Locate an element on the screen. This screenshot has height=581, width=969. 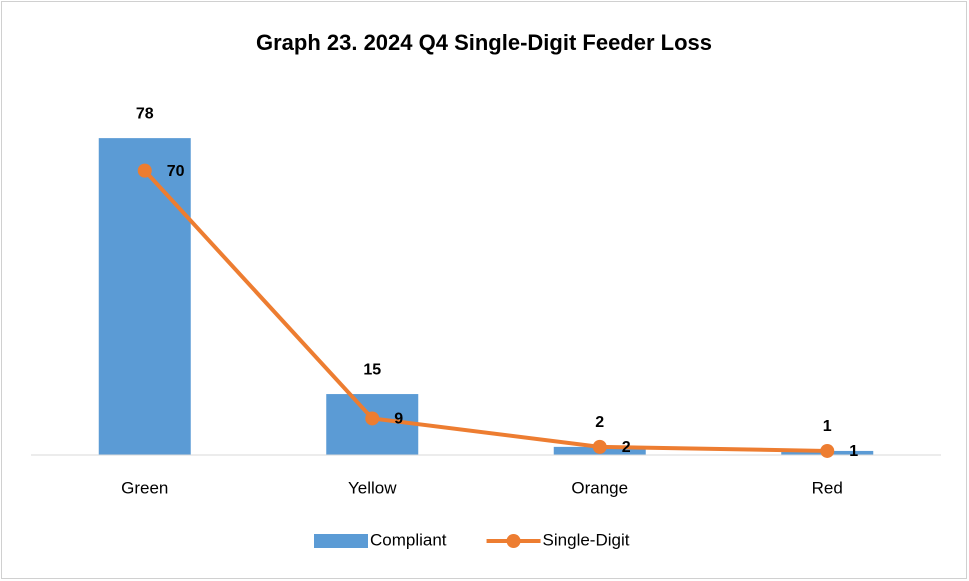
x-tick-label: Green is located at coordinates (144, 487).